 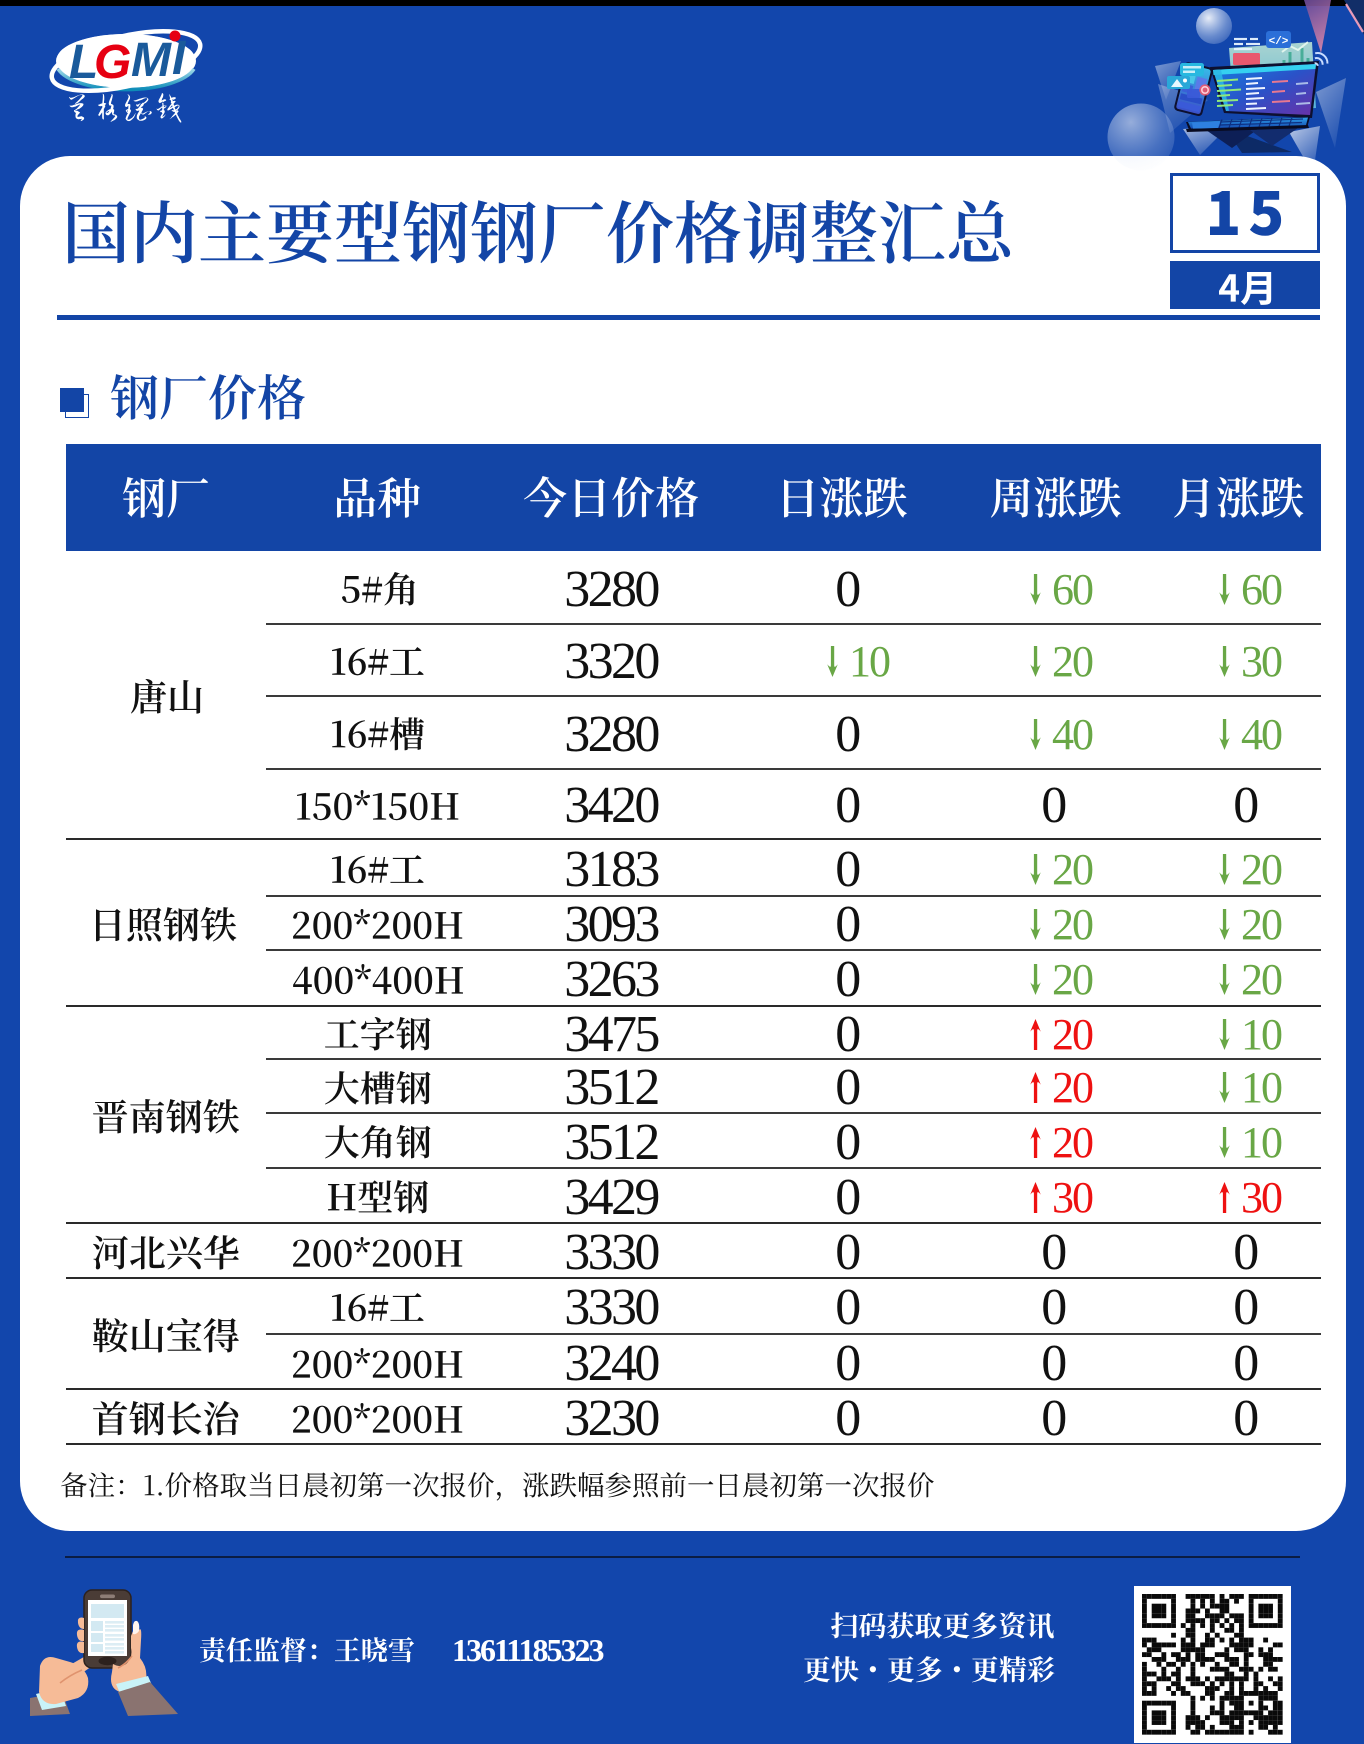 I want to click on svg-text: I, so click(x=179, y=58).